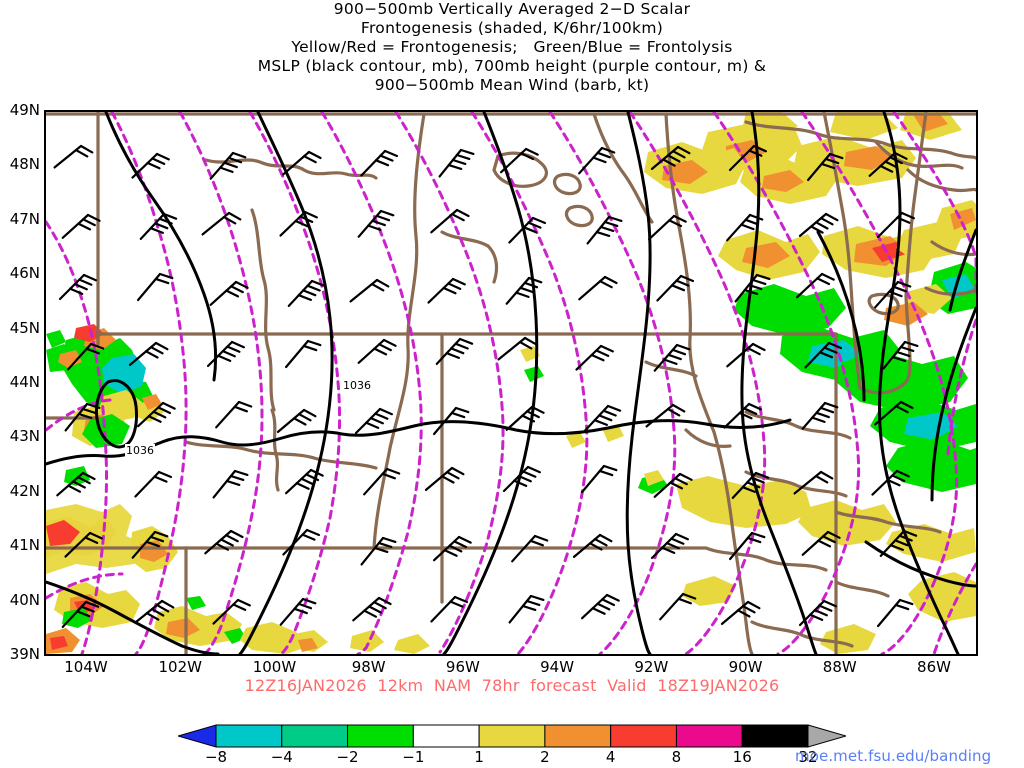  I want to click on latitude-tick-label: 43N, so click(24, 436).